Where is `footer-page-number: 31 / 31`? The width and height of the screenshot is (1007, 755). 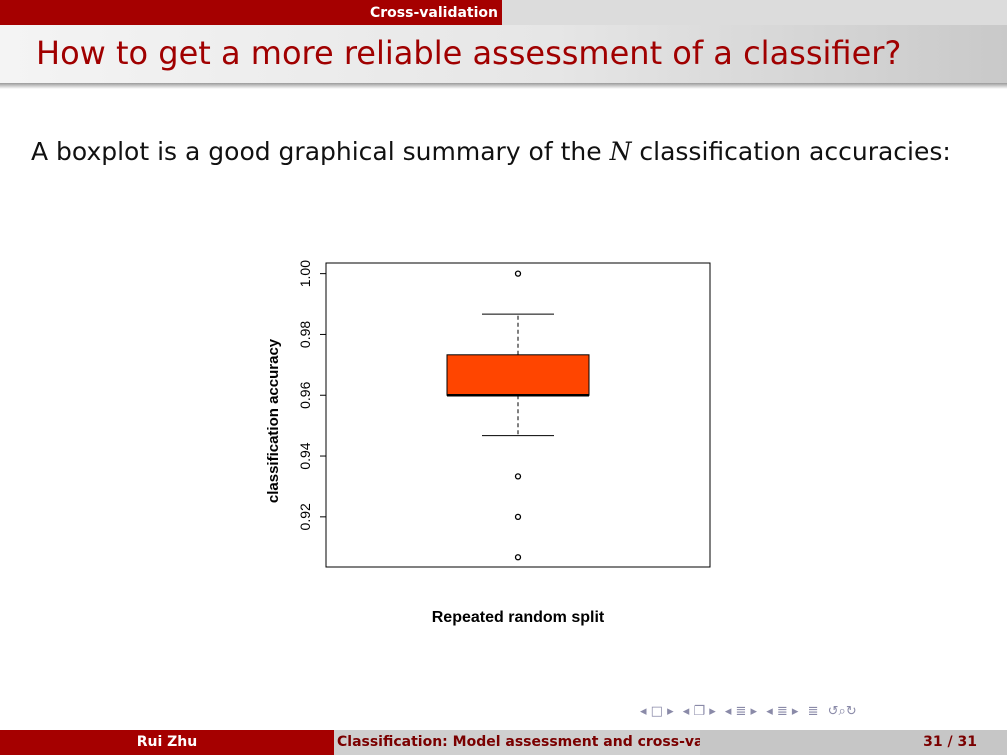
footer-page-number: 31 / 31 is located at coordinates (853, 742).